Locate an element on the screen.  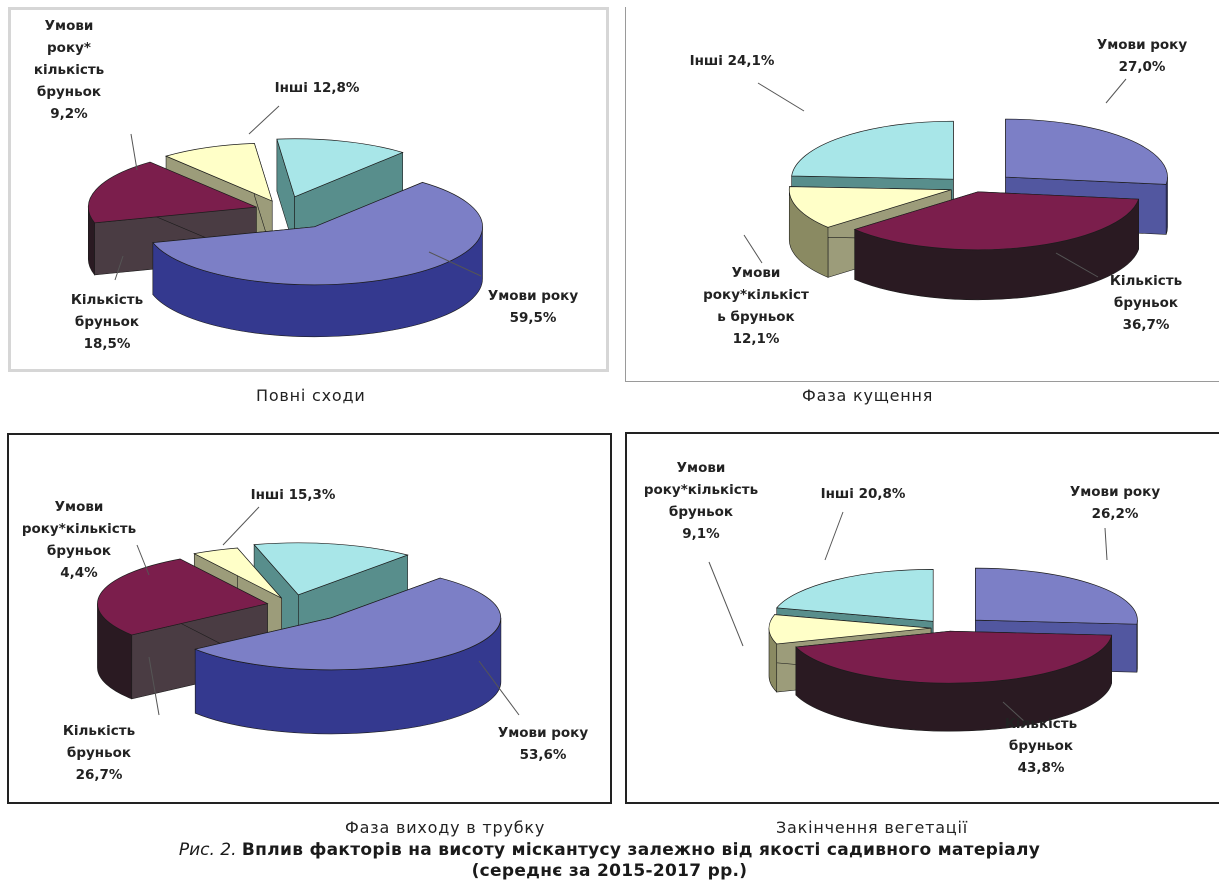
data-label: Умови року 26,2% is located at coordinates (1115, 503).